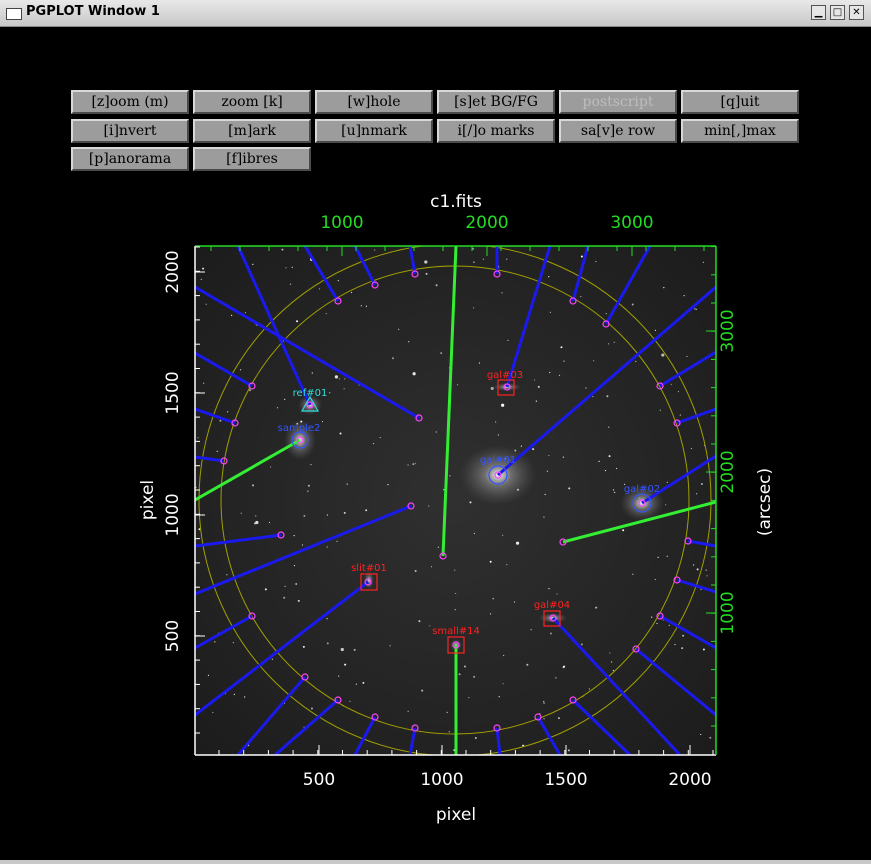  Describe the element at coordinates (14, 14) in the screenshot. I see `window-menu-icon` at that location.